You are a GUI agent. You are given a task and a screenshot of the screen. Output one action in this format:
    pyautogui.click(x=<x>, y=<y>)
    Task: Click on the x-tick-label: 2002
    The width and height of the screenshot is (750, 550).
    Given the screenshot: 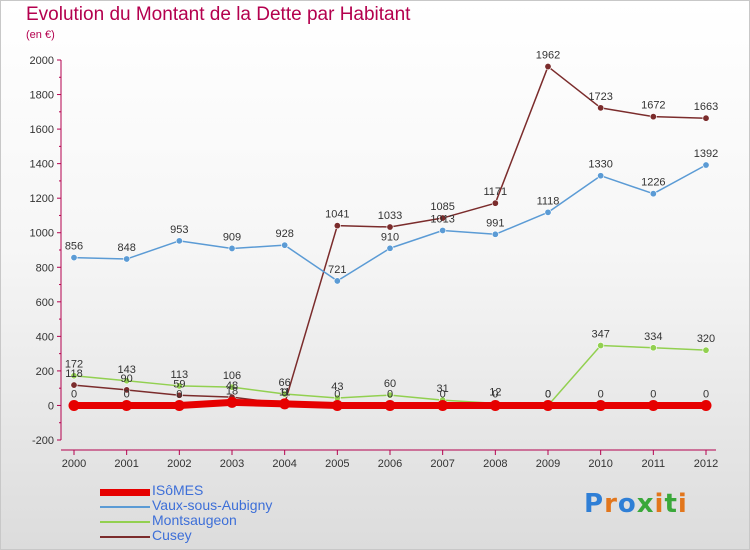 What is the action you would take?
    pyautogui.click(x=179, y=464)
    